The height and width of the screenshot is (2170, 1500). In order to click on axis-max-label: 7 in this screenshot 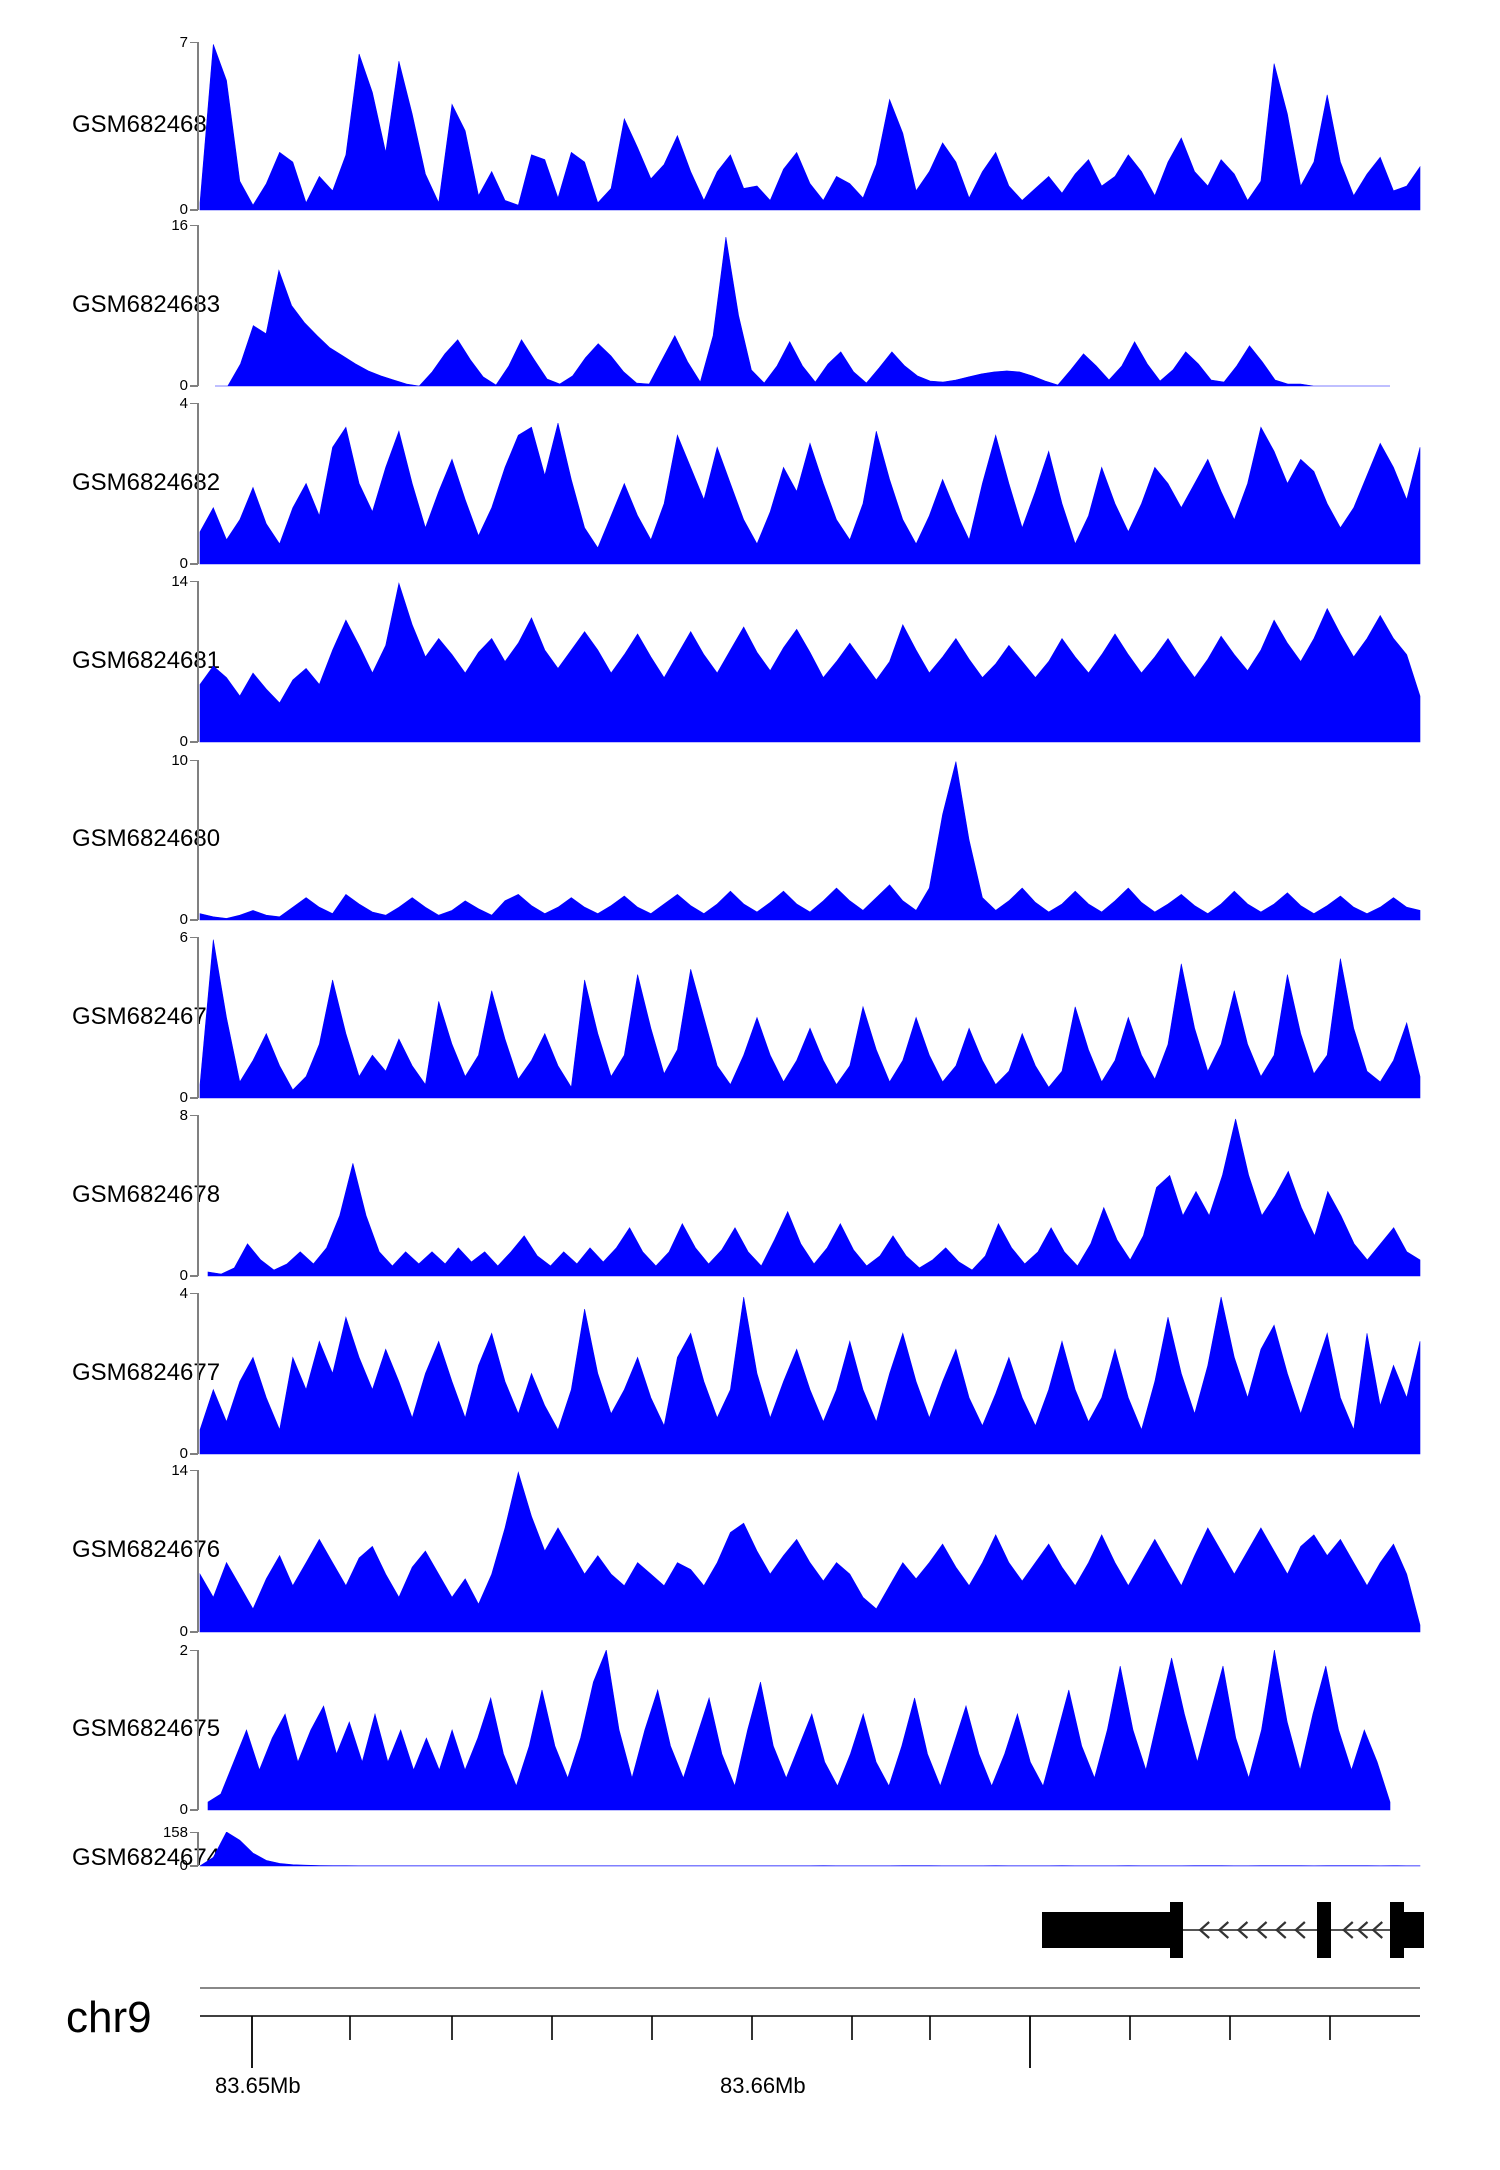, I will do `click(183, 42)`.